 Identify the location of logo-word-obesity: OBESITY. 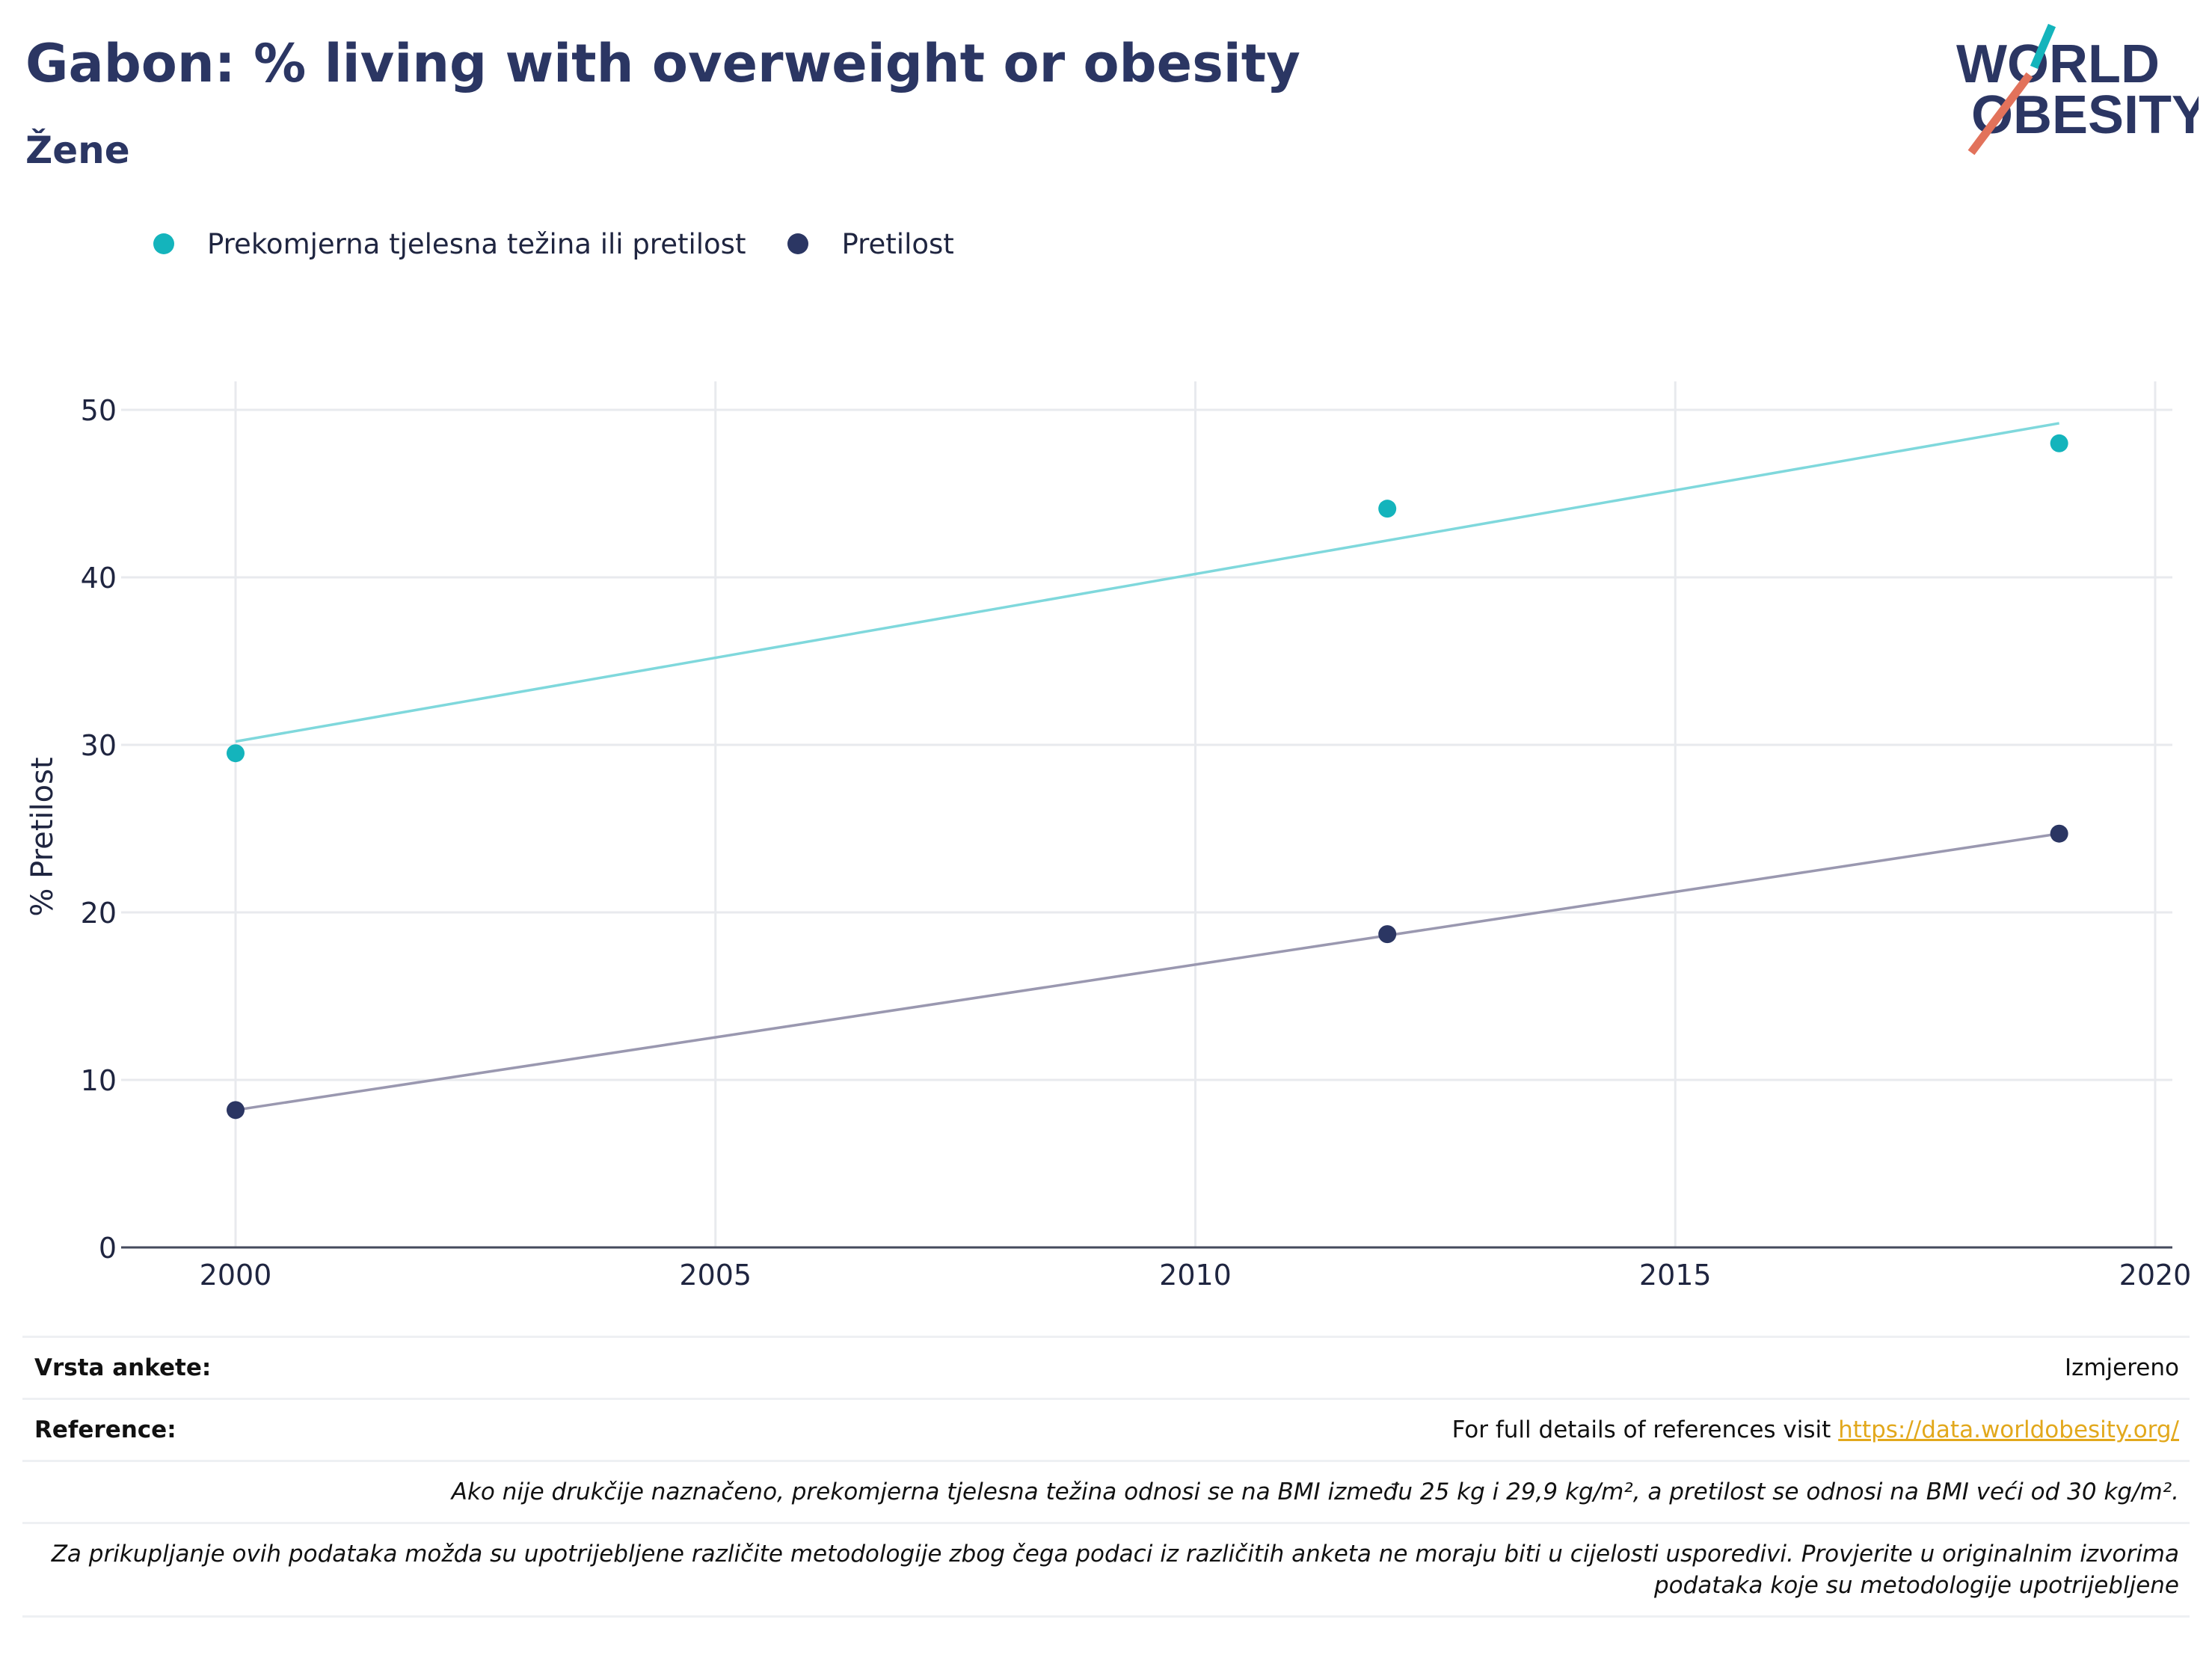
(2085, 115).